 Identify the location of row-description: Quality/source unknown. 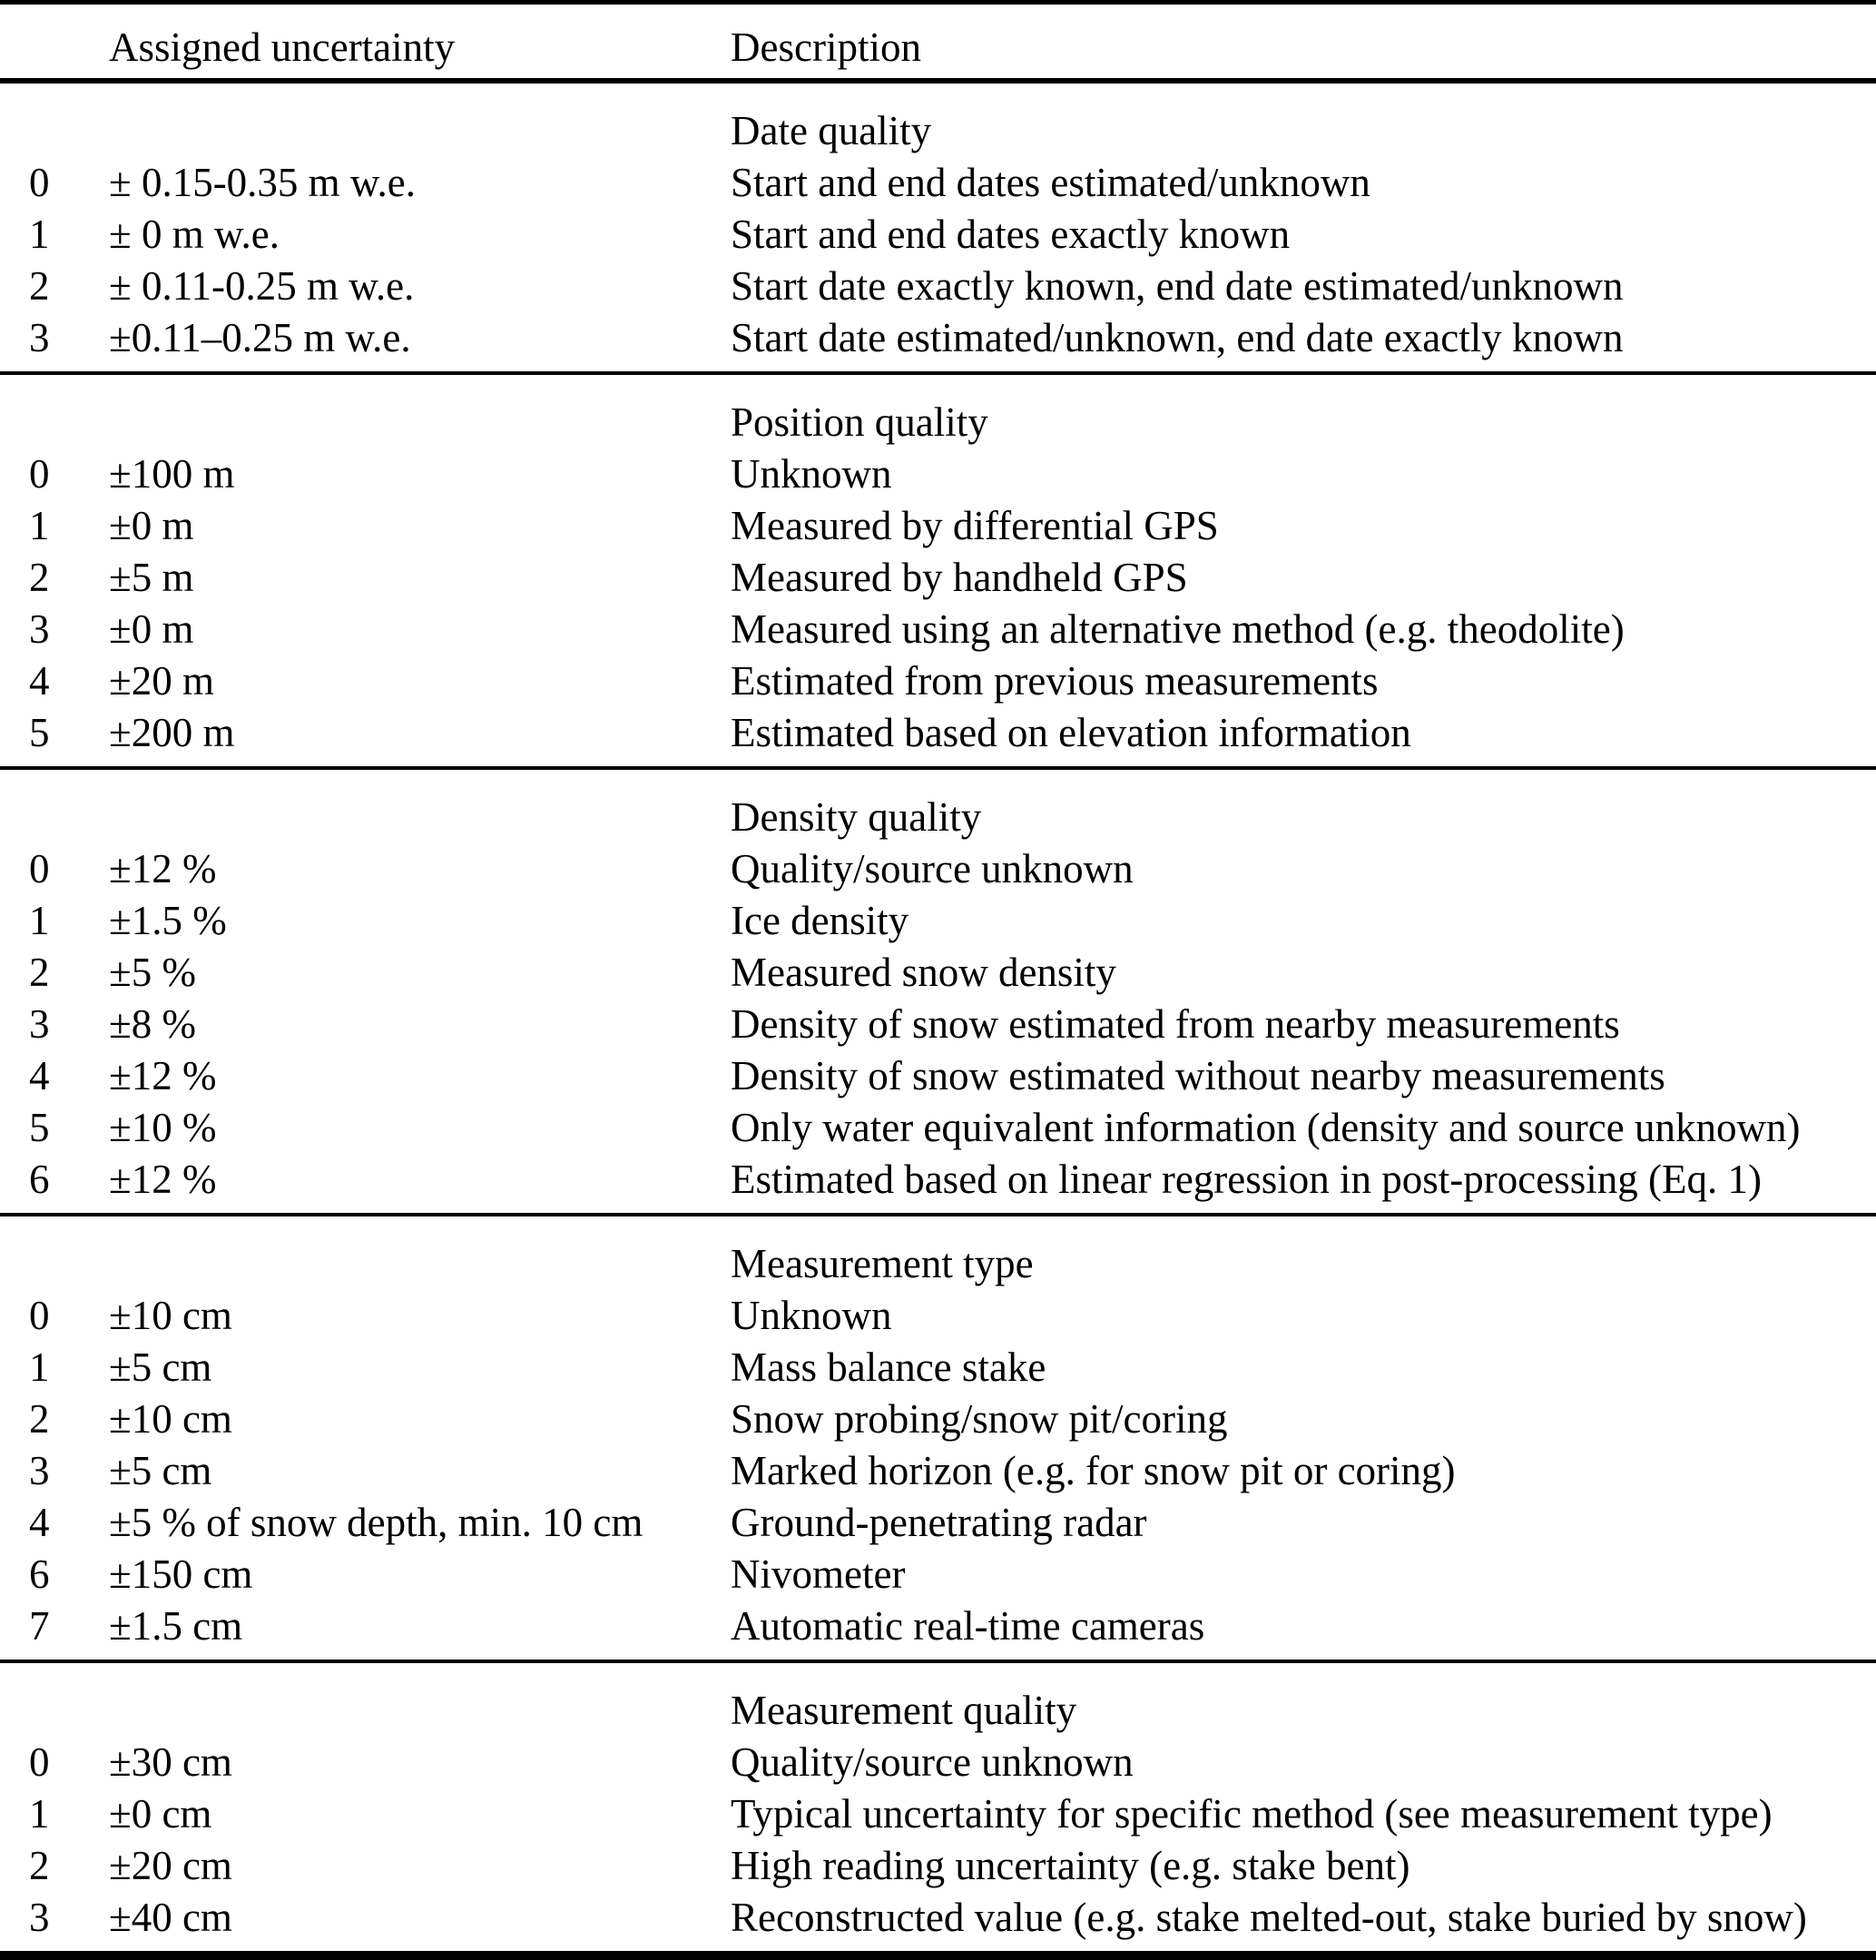
(933, 868).